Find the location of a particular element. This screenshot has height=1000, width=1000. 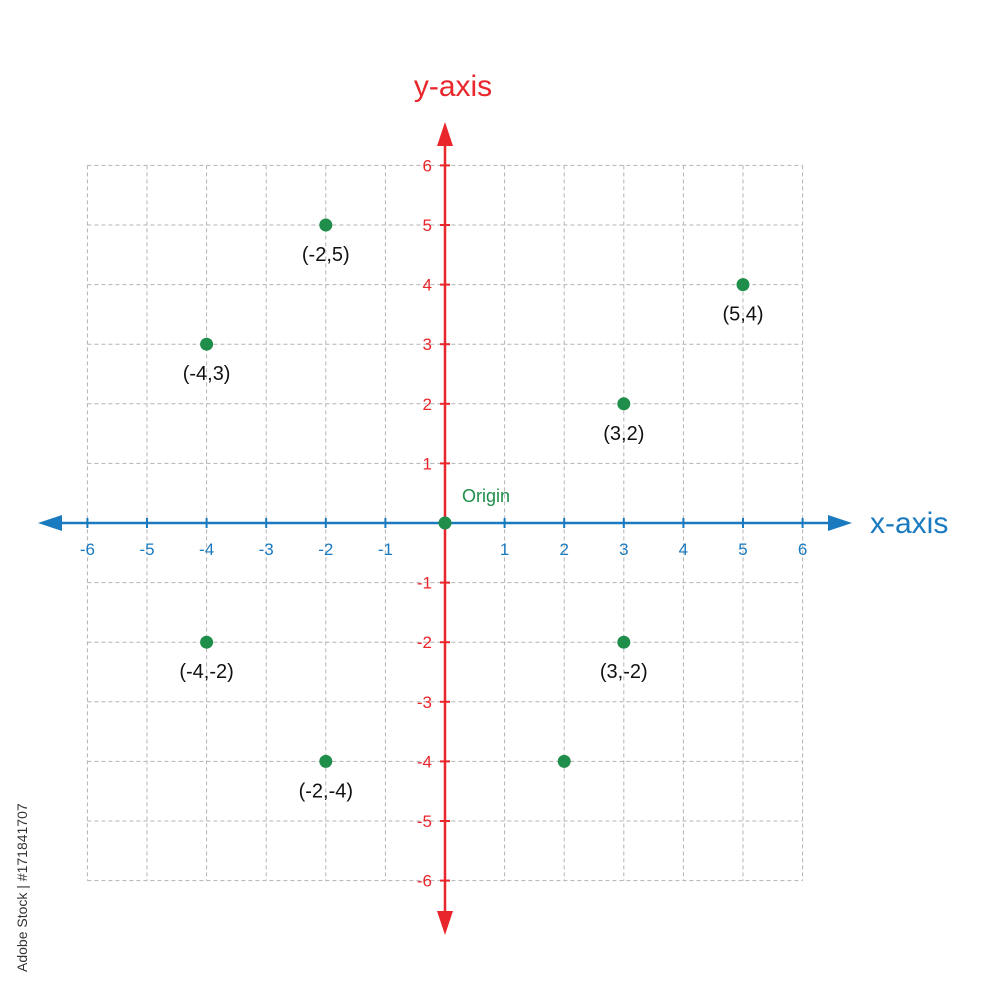

x-axis-title: x-axis is located at coordinates (909, 523).